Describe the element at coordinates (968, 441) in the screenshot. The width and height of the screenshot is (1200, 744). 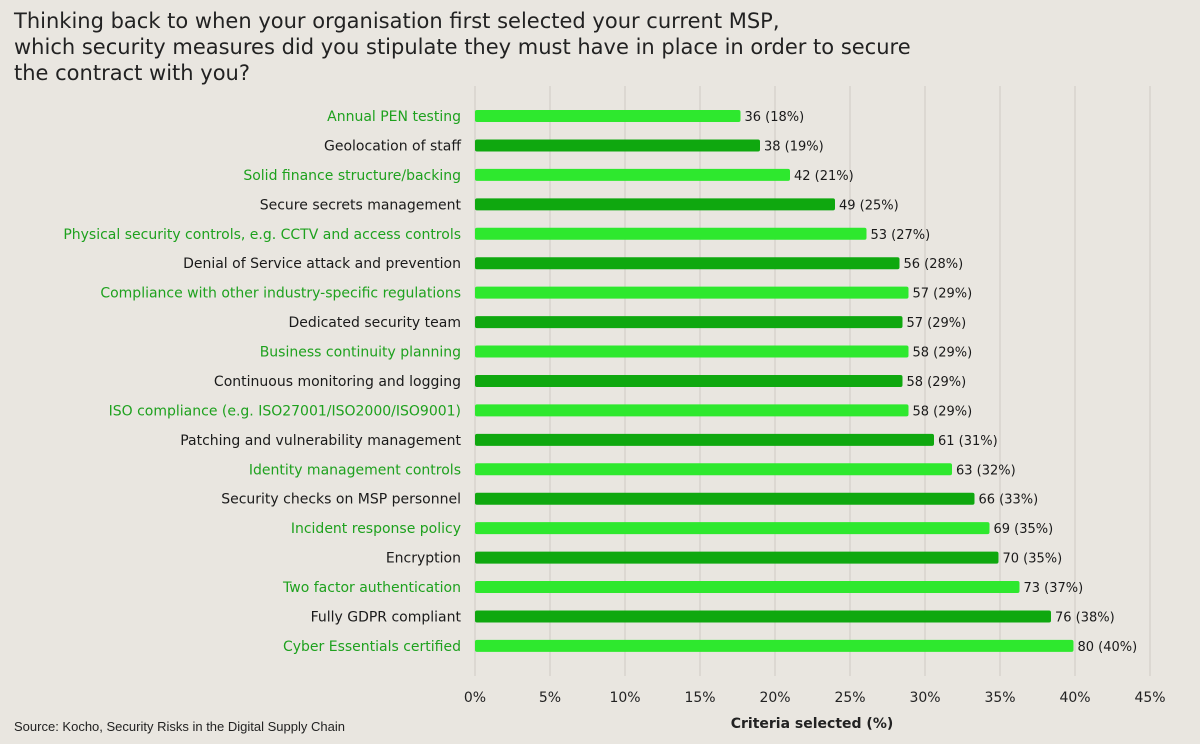
I see `data-label: 61 (31%)` at that location.